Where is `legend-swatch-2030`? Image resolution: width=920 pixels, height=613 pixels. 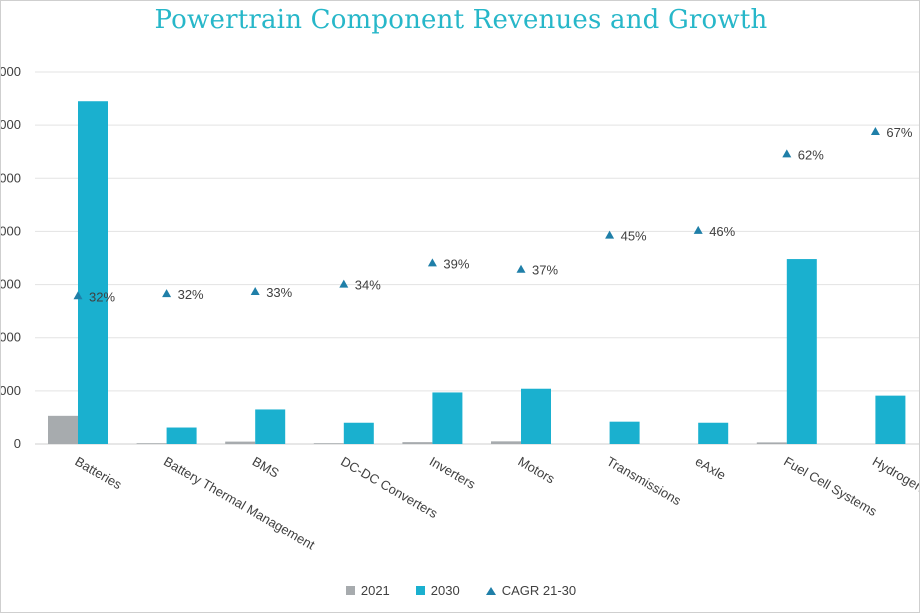 legend-swatch-2030 is located at coordinates (420, 590).